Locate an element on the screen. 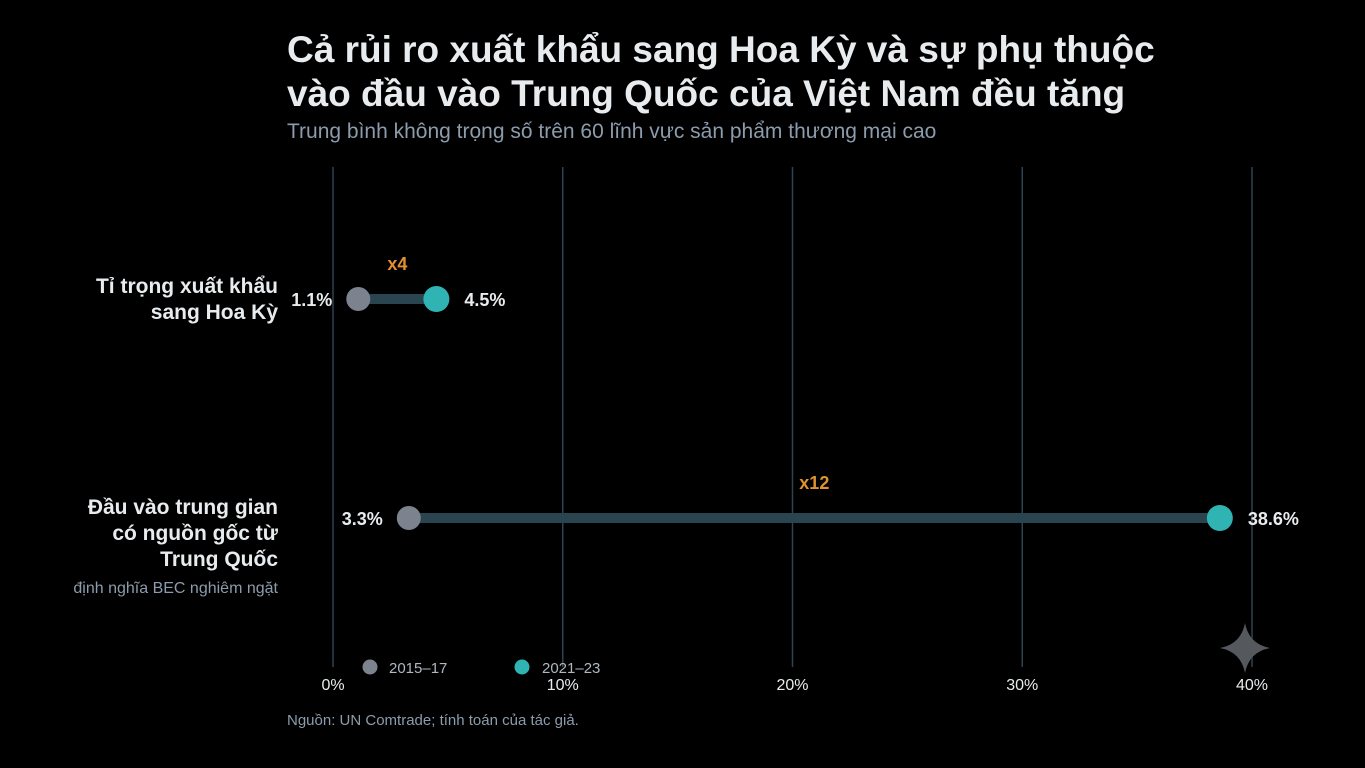 The height and width of the screenshot is (768, 1365). x-tick-label: 20% is located at coordinates (792, 685).